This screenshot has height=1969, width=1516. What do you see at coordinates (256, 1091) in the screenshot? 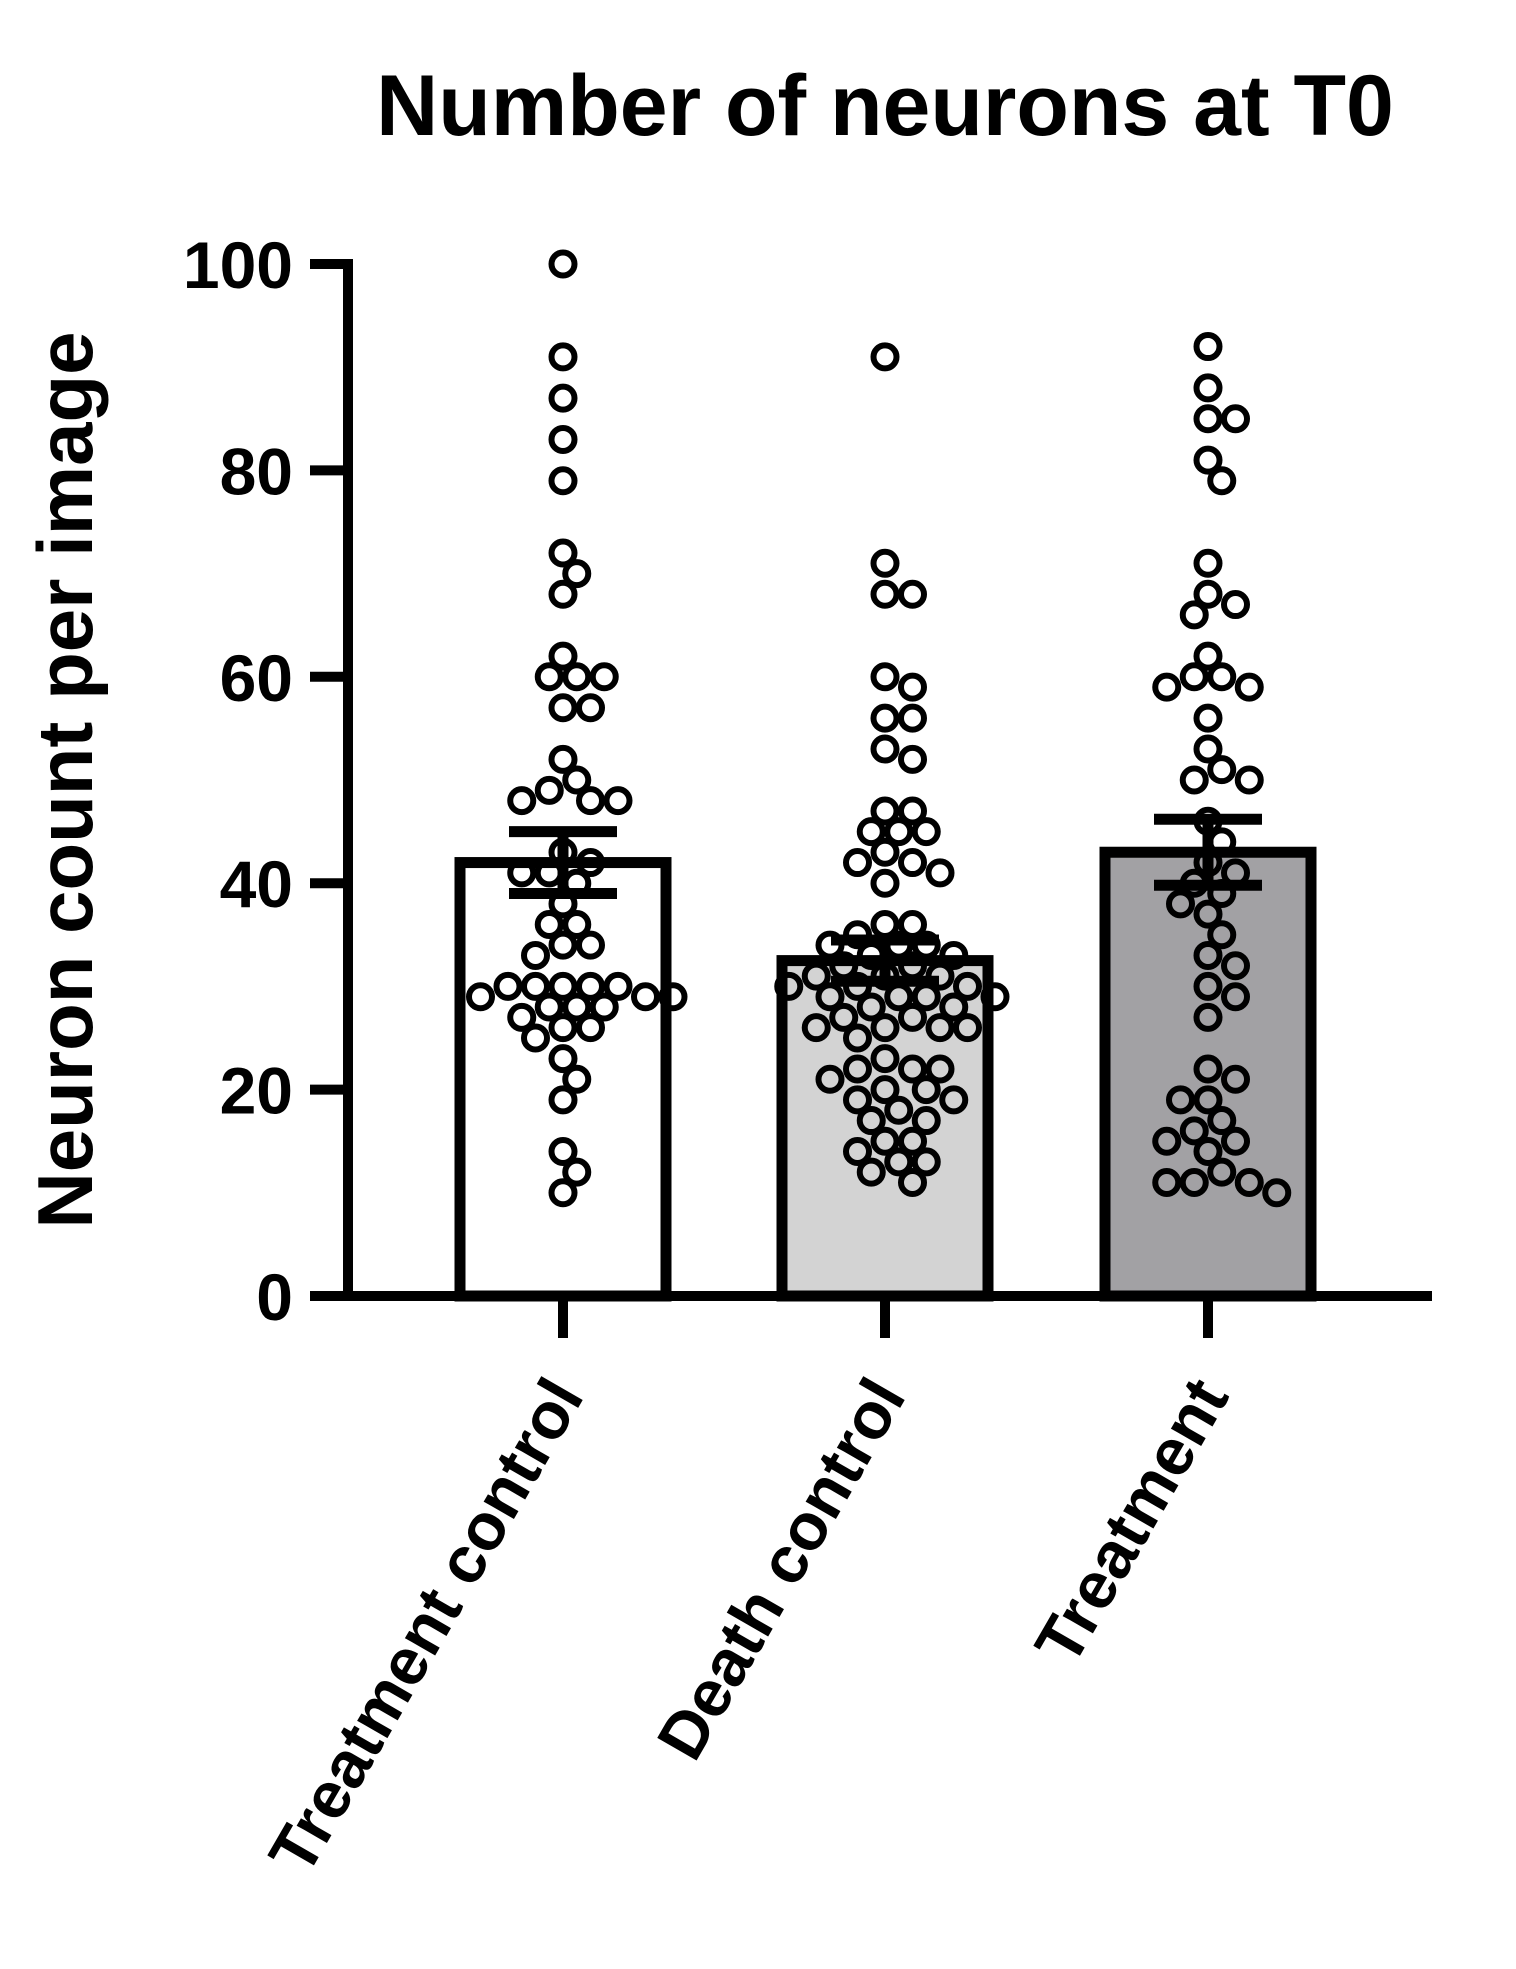
I see `y-tick-label: 20` at bounding box center [256, 1091].